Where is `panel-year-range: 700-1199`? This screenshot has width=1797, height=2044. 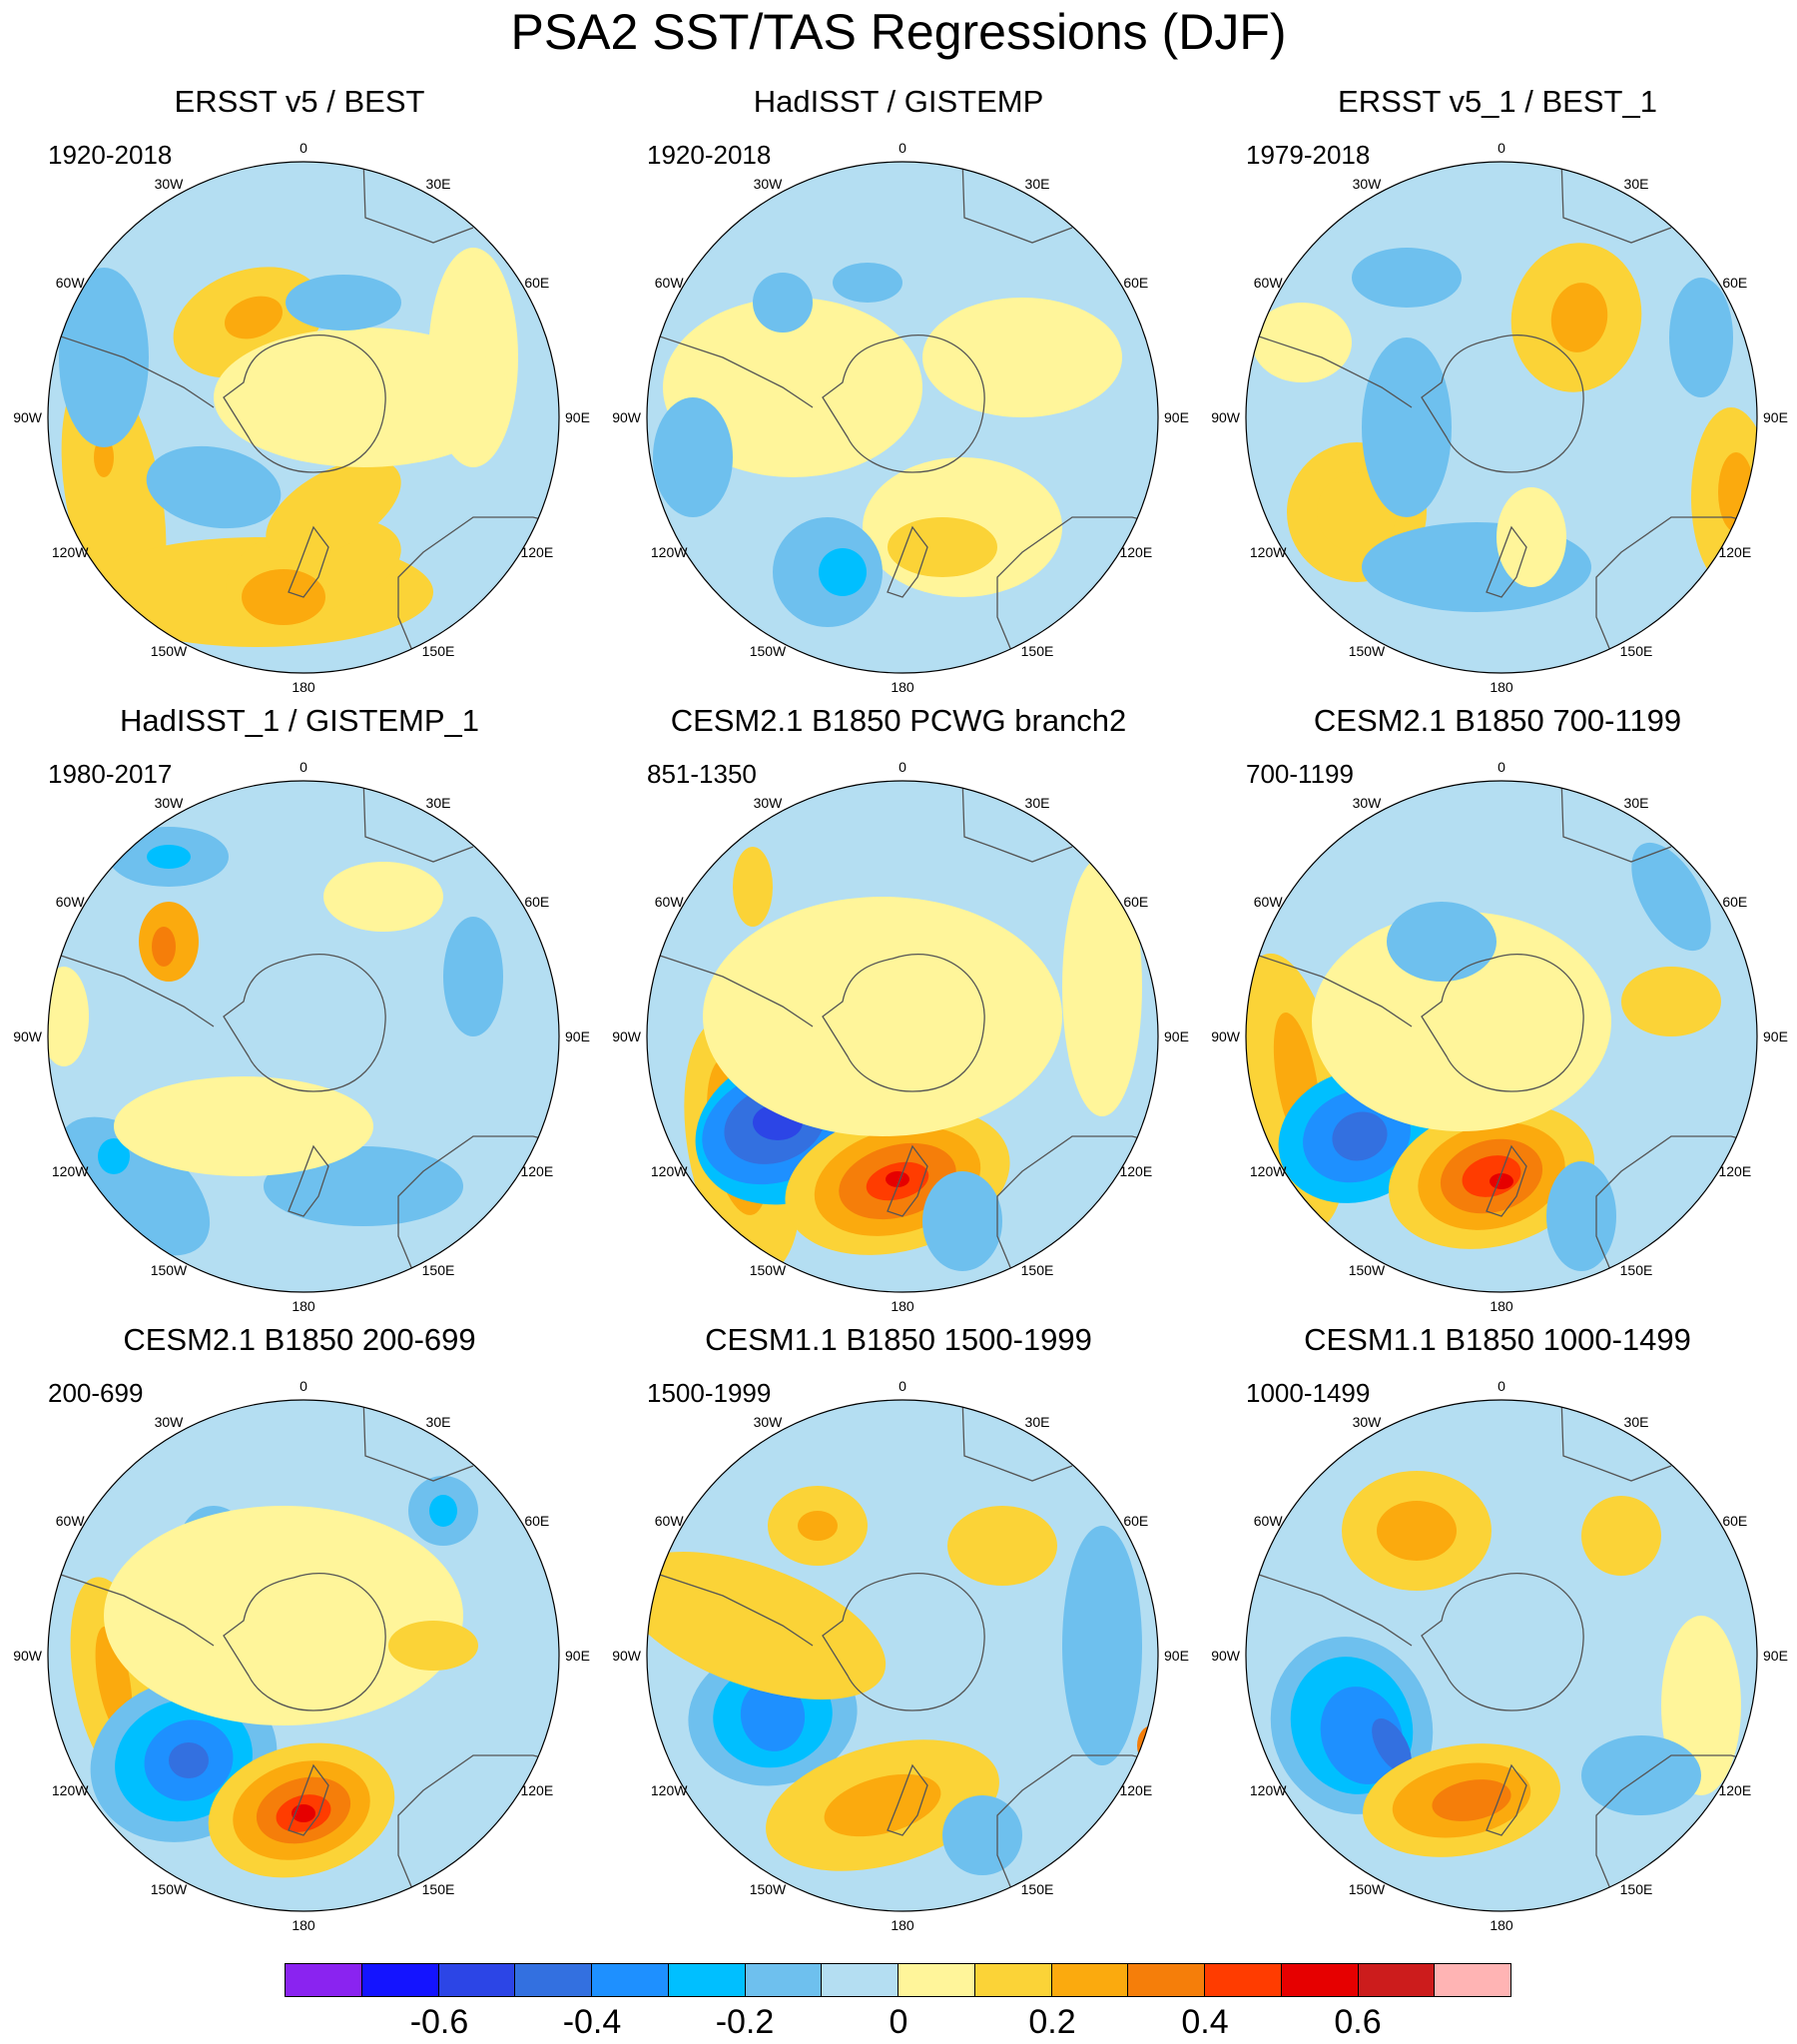
panel-year-range: 700-1199 is located at coordinates (1300, 774).